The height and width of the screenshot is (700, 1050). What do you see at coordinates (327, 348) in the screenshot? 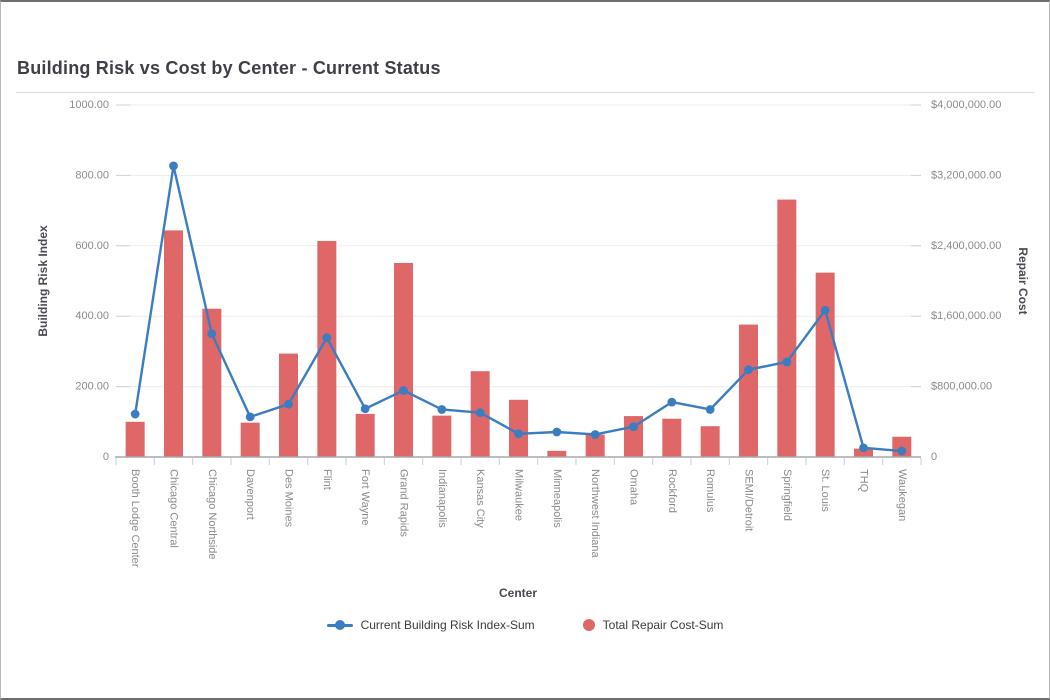
I see `bar-flint` at bounding box center [327, 348].